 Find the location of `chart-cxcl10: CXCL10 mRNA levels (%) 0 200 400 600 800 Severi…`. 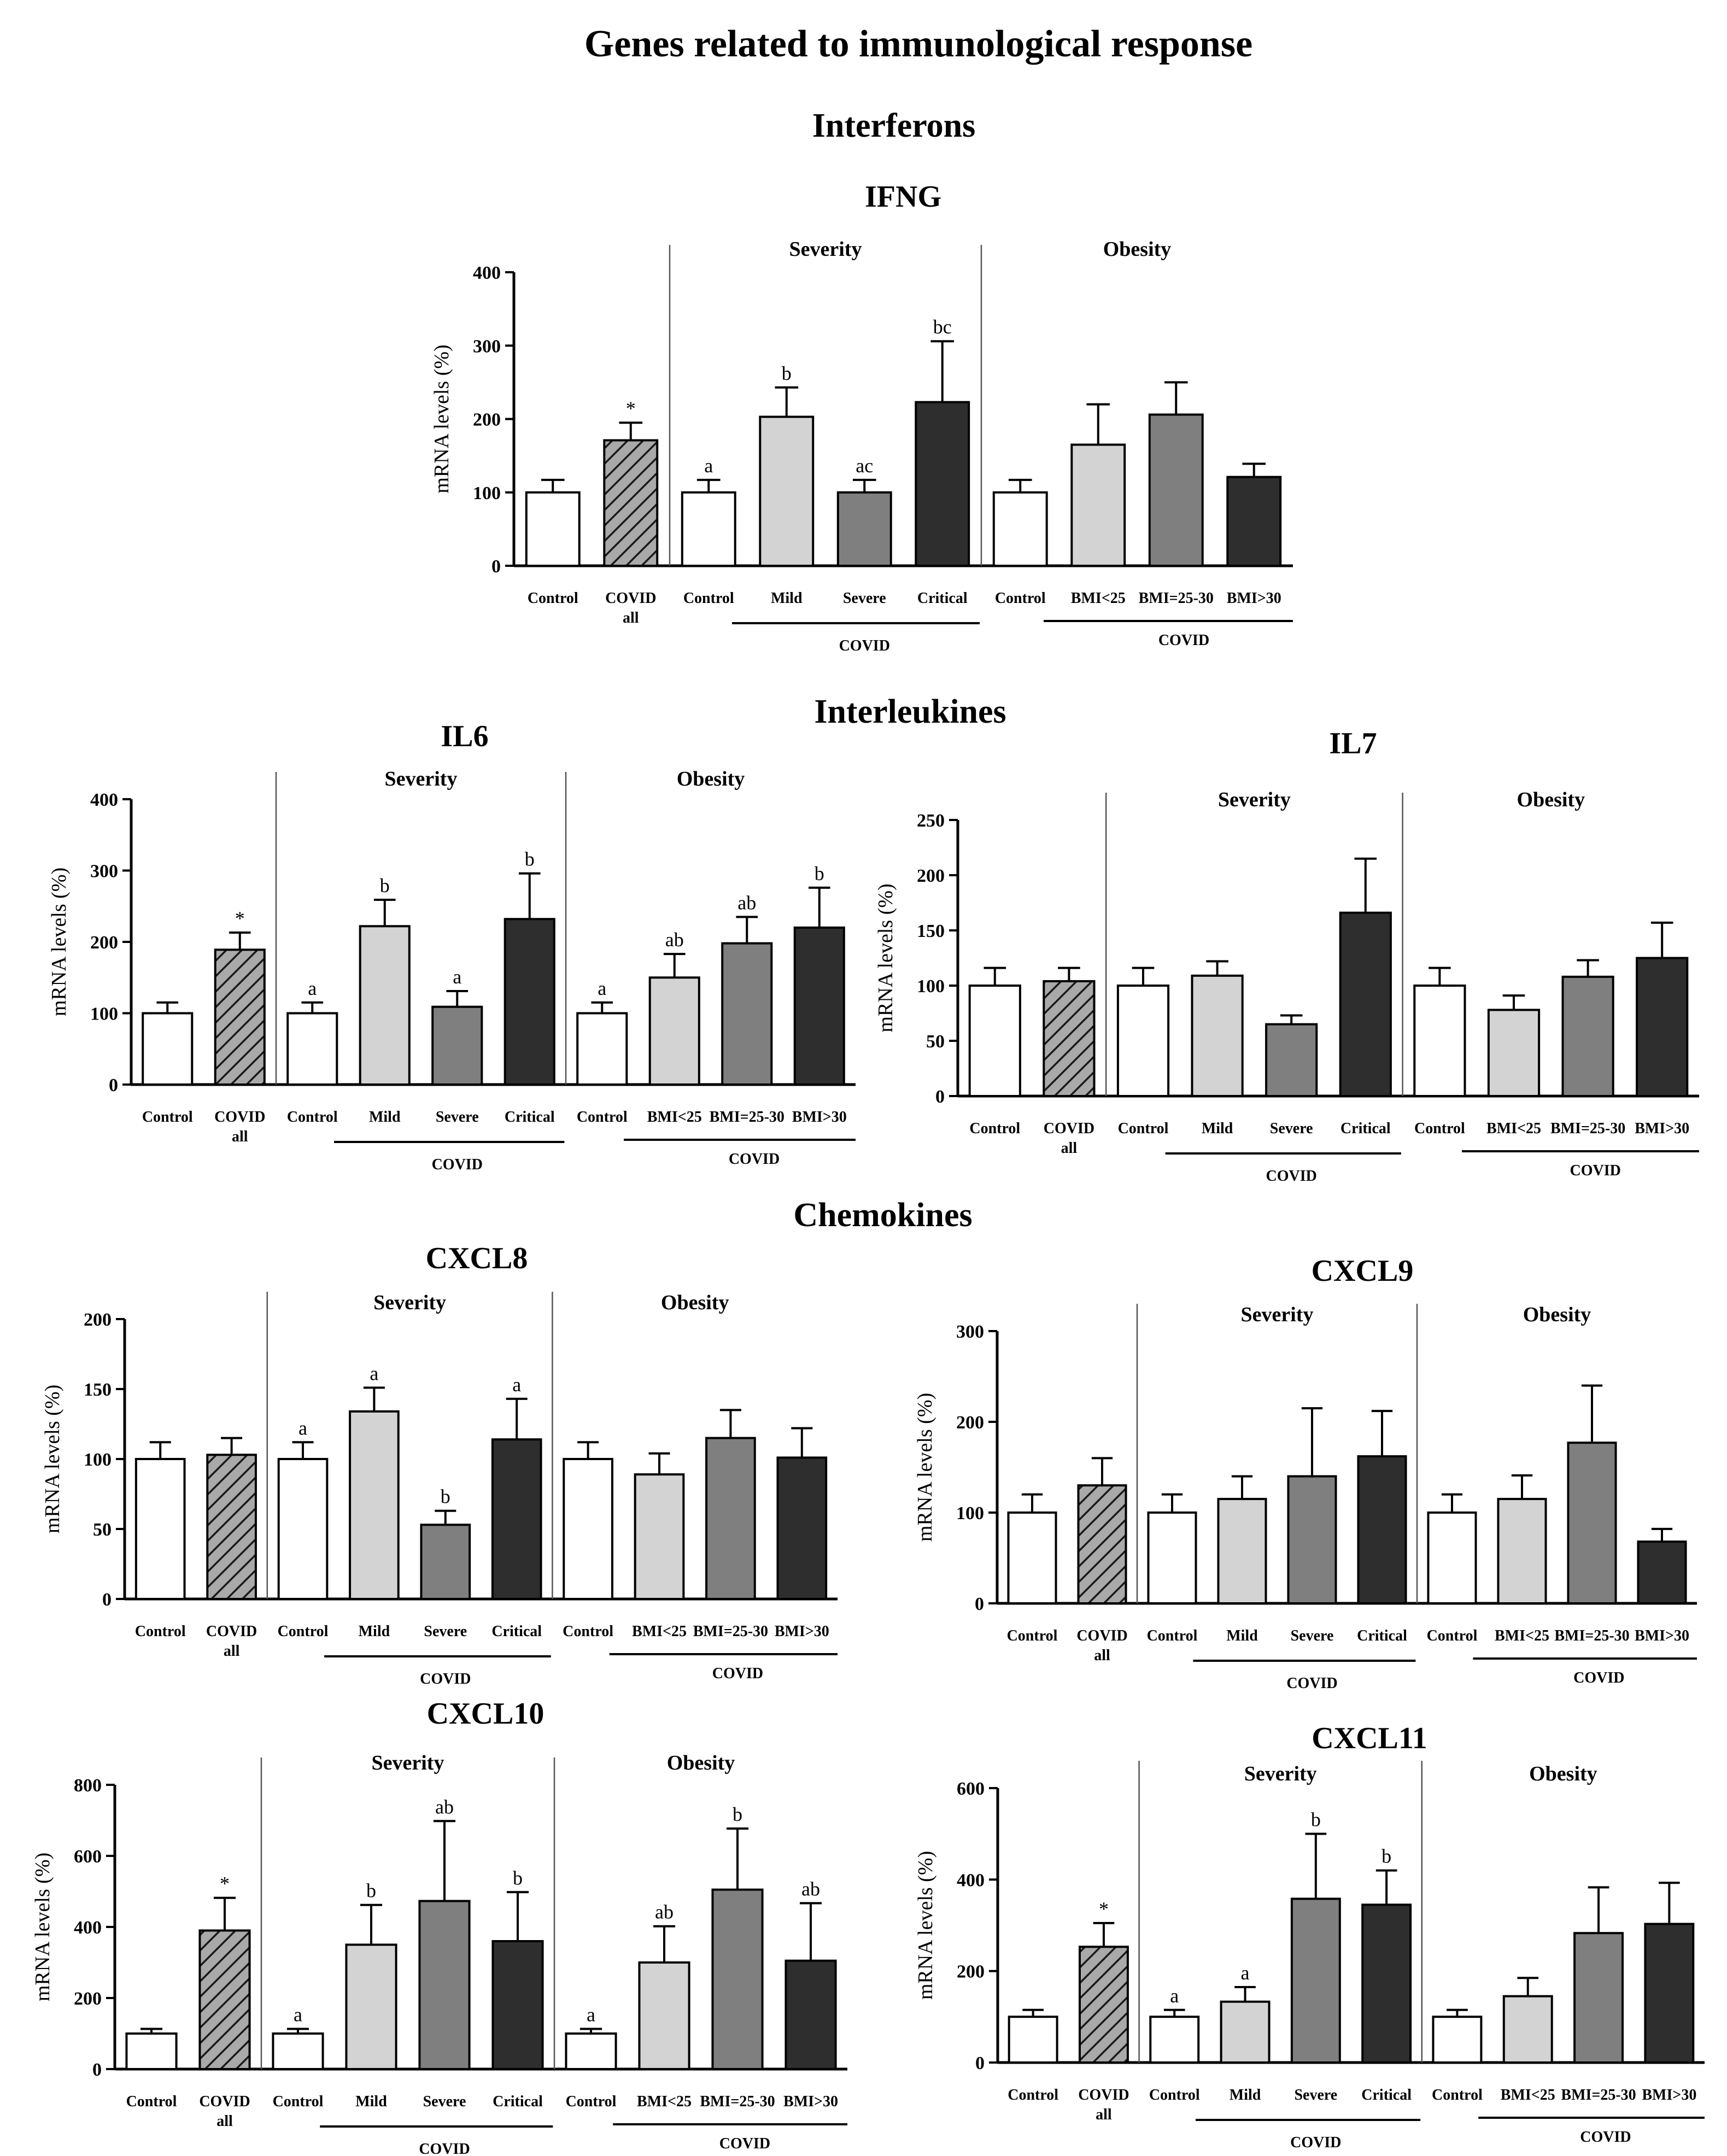

chart-cxcl10: CXCL10 mRNA levels (%) 0 200 400 600 800 Severi… is located at coordinates (439, 1926).